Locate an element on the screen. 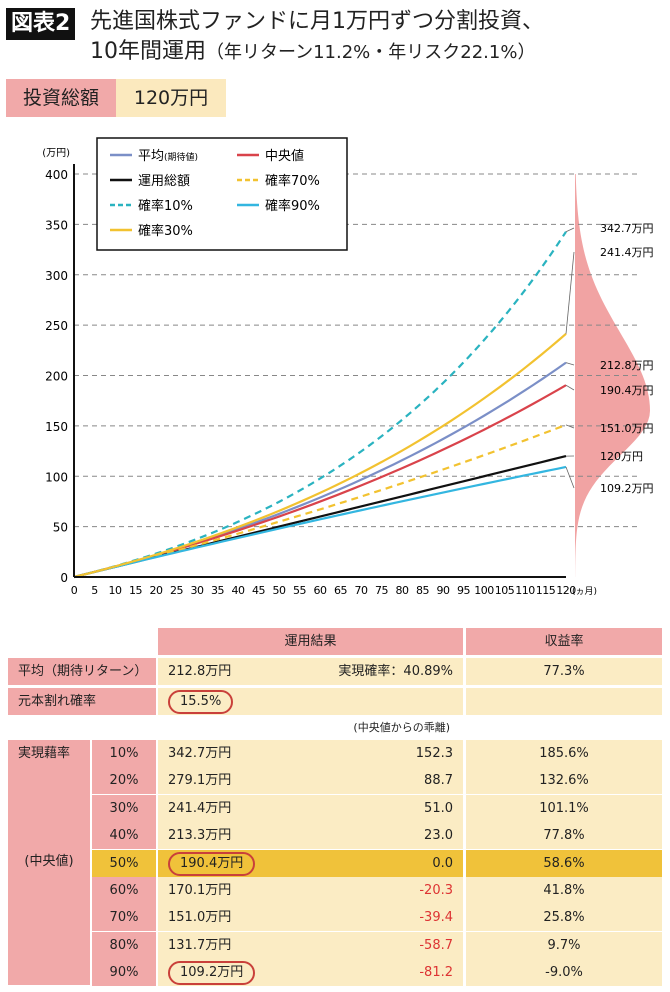 The height and width of the screenshot is (992, 670). investment-value: 120万円 is located at coordinates (171, 98).